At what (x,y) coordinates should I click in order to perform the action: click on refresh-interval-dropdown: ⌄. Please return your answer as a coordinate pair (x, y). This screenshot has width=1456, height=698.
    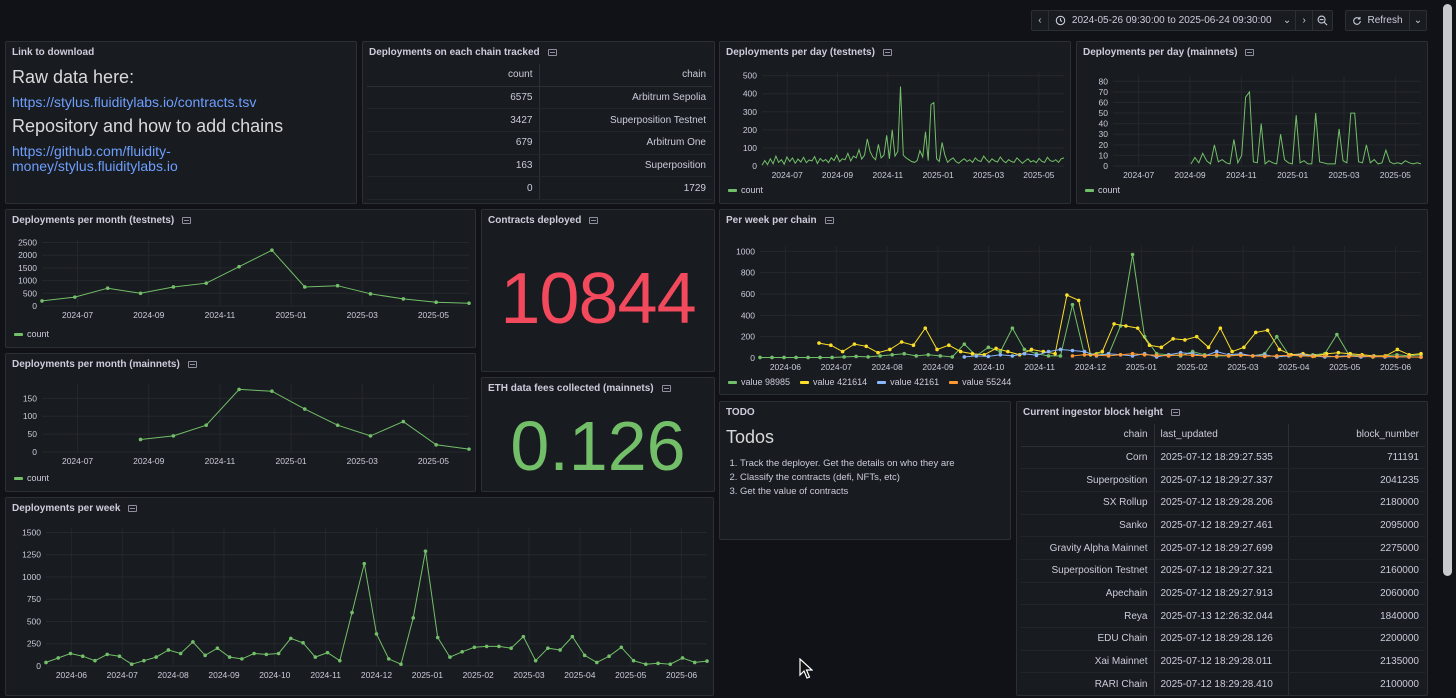
    Looking at the image, I should click on (1418, 20).